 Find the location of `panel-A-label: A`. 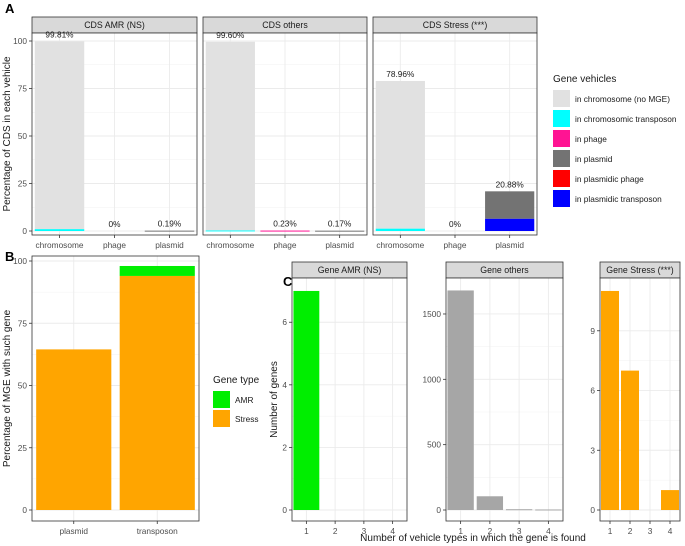

panel-A-label: A is located at coordinates (10, 8).